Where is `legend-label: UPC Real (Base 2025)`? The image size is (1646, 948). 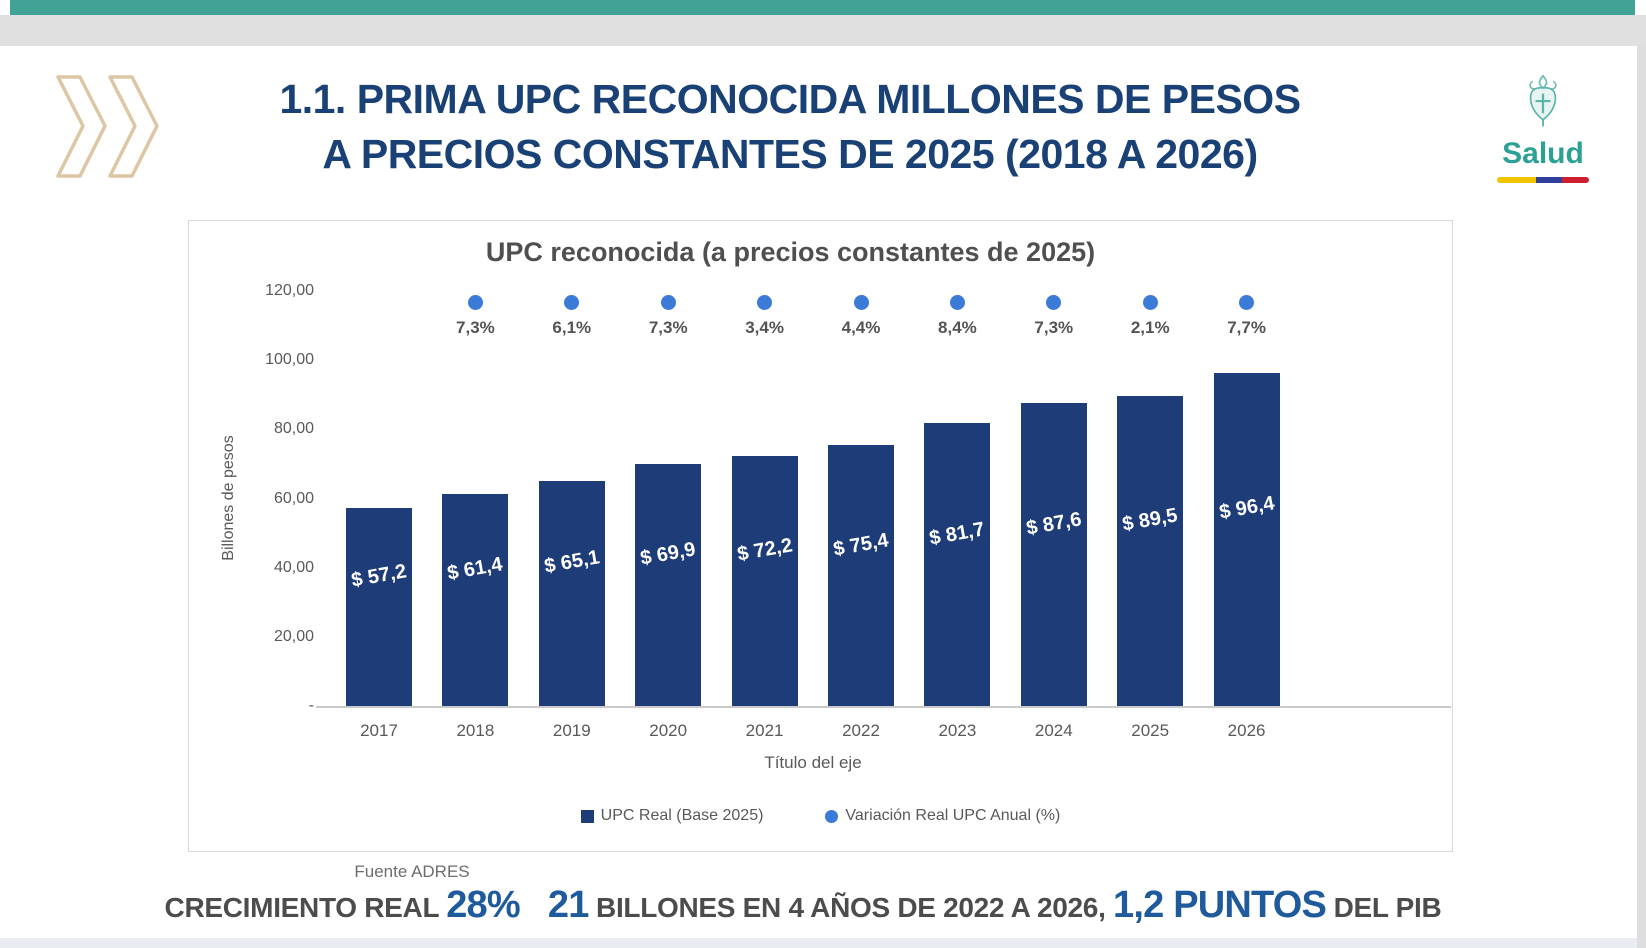 legend-label: UPC Real (Base 2025) is located at coordinates (682, 815).